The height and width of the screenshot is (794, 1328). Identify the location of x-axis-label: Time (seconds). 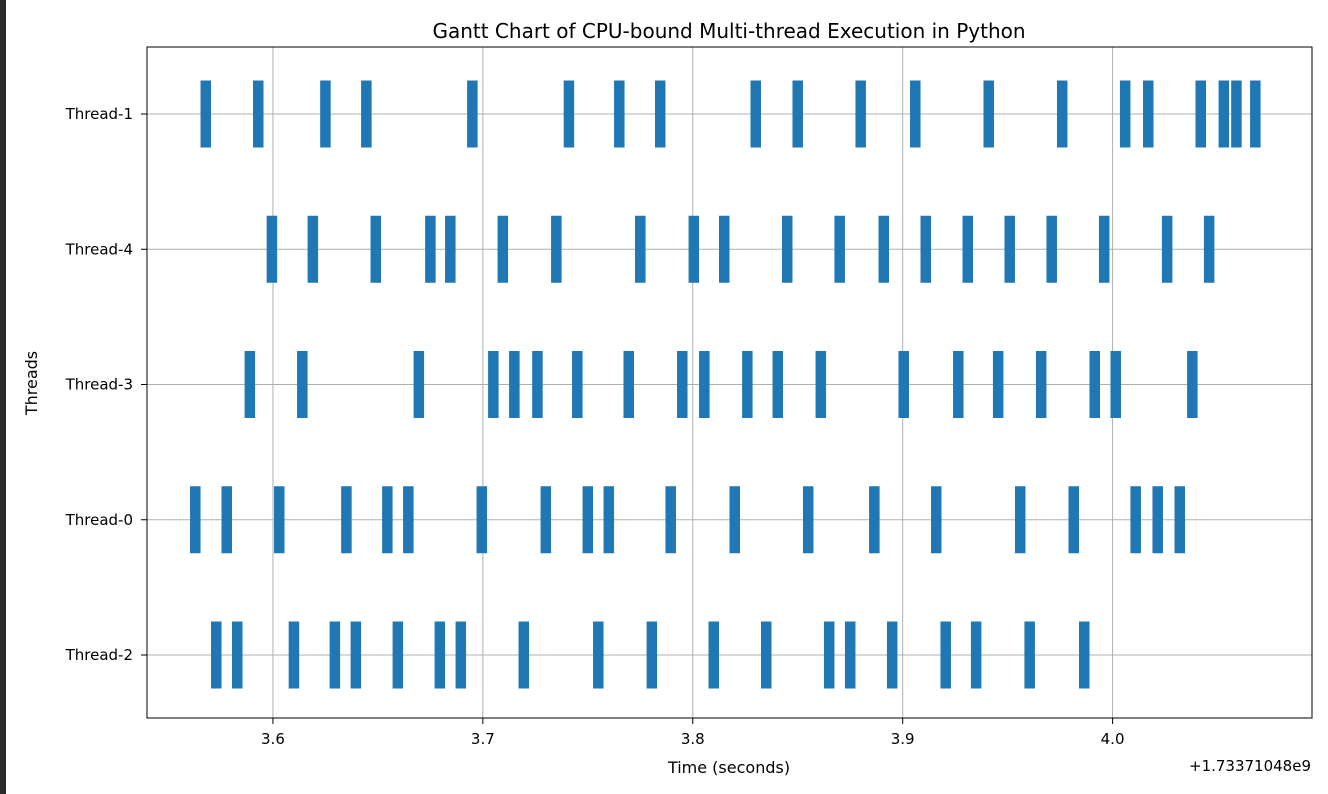
(728, 767).